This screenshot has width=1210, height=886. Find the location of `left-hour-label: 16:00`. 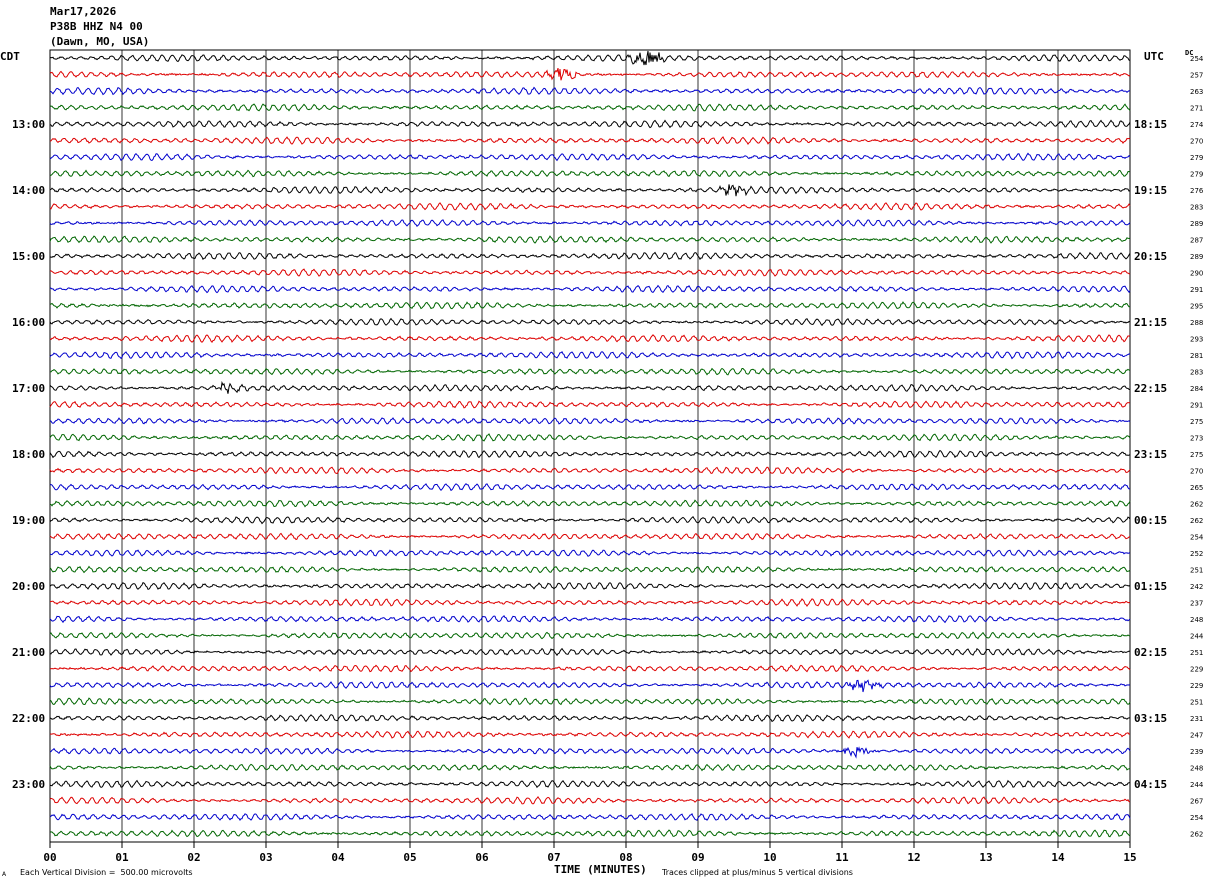

left-hour-label: 16:00 is located at coordinates (28, 322).